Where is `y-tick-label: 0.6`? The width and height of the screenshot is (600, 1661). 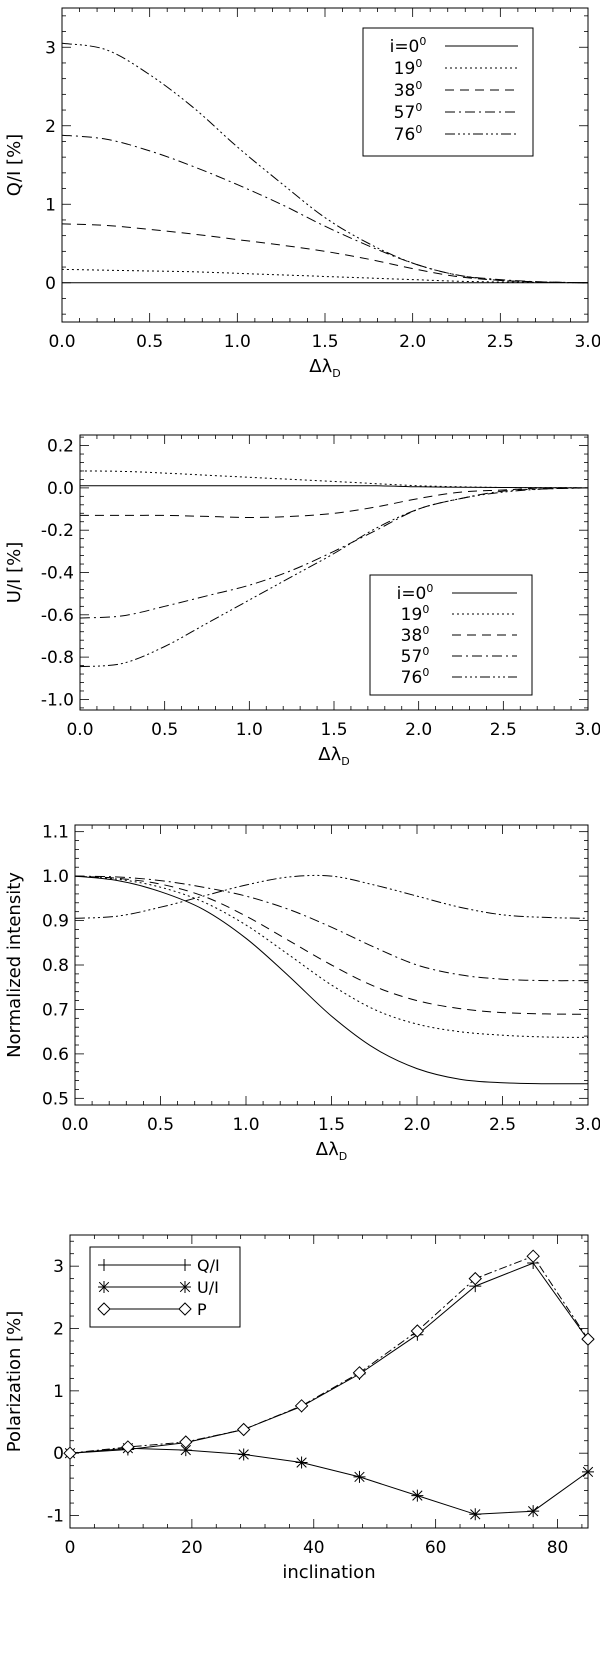 y-tick-label: 0.6 is located at coordinates (55, 1055).